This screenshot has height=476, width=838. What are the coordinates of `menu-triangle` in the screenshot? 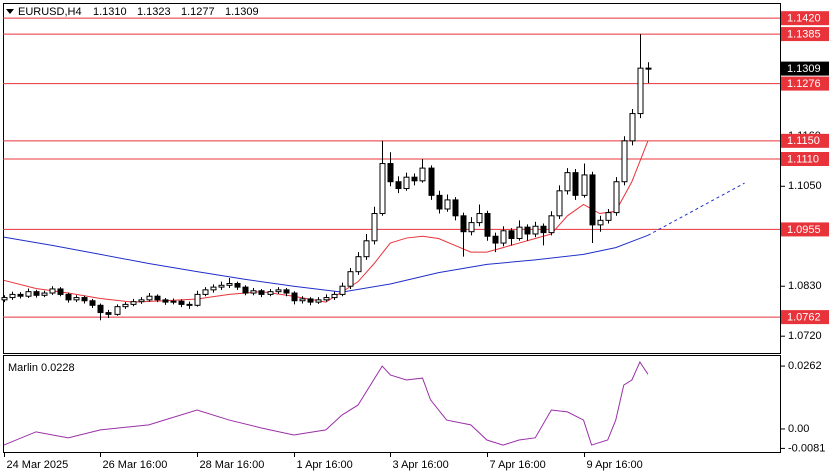 It's located at (10, 11).